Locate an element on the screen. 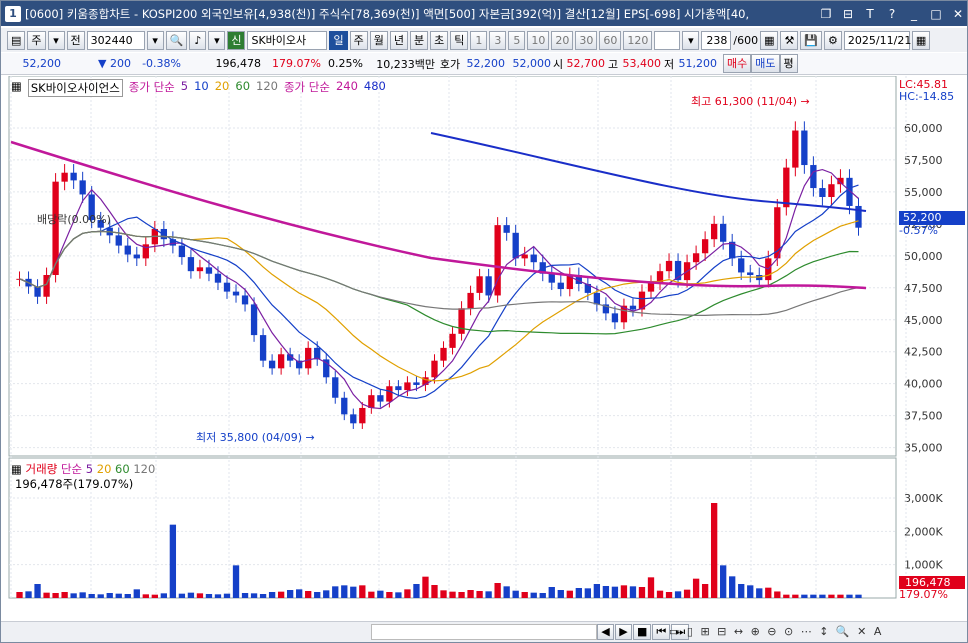 The width and height of the screenshot is (968, 643). ma-line is located at coordinates (439, 273).